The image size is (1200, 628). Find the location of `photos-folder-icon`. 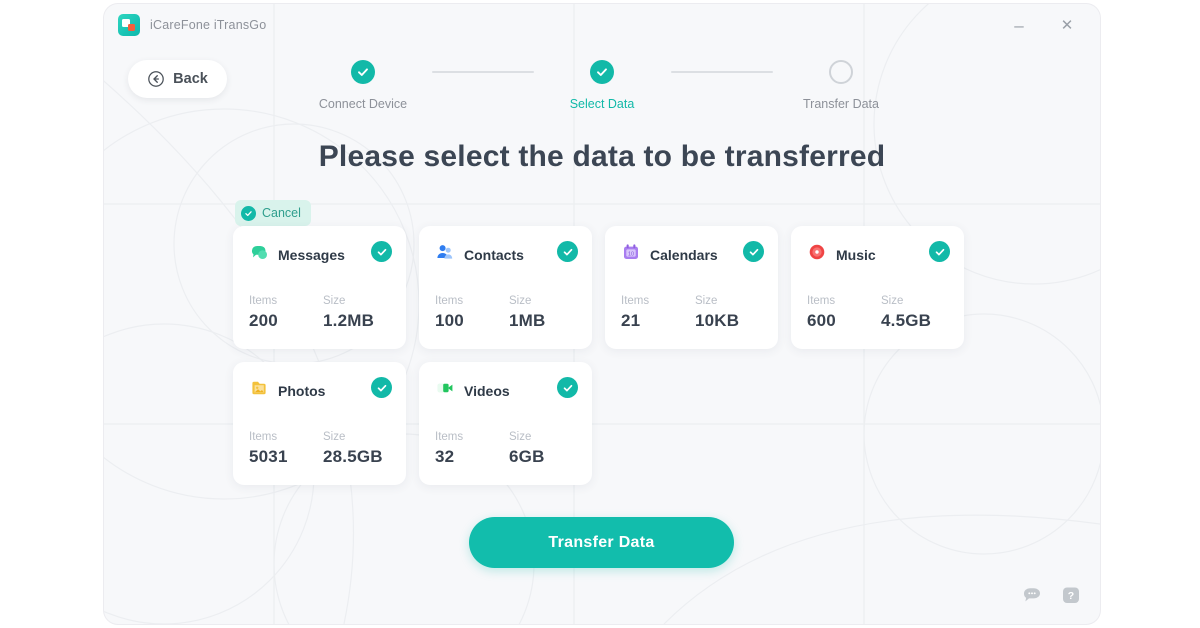

photos-folder-icon is located at coordinates (259, 390).